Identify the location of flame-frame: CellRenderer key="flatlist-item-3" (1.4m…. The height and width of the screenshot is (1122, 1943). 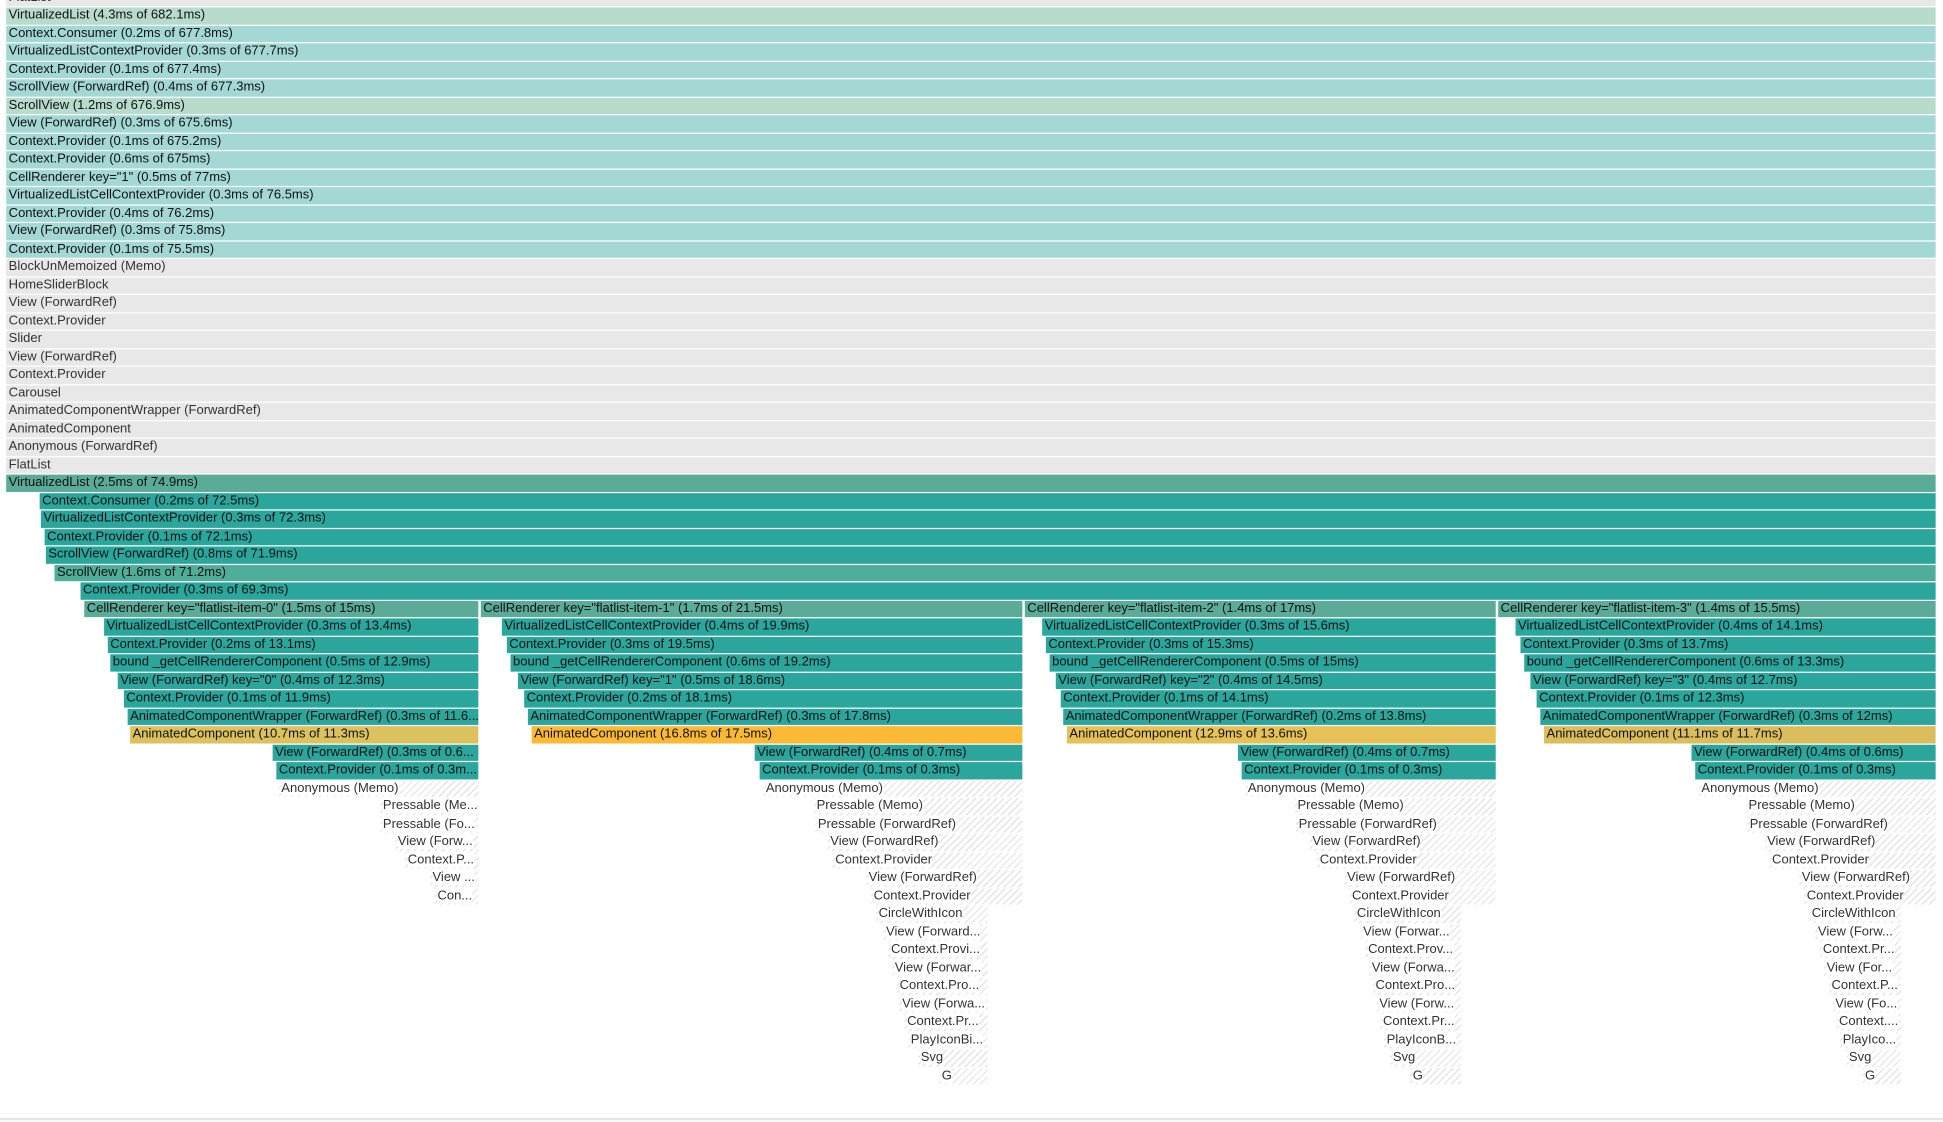
(1717, 609).